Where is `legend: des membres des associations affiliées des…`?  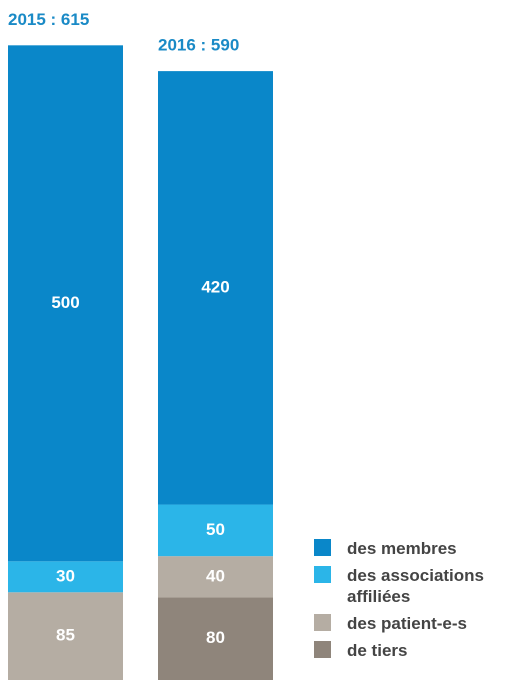
legend: des membres des associations affiliées des… is located at coordinates (416, 602).